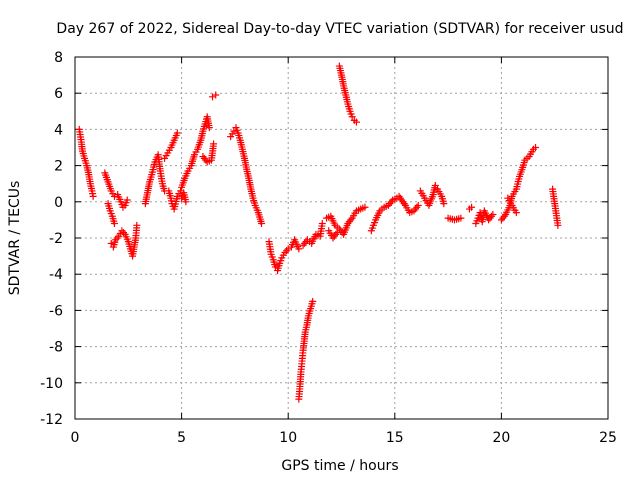 The image size is (640, 480). What do you see at coordinates (58, 58) in the screenshot?
I see `y-tick-label: 8` at bounding box center [58, 58].